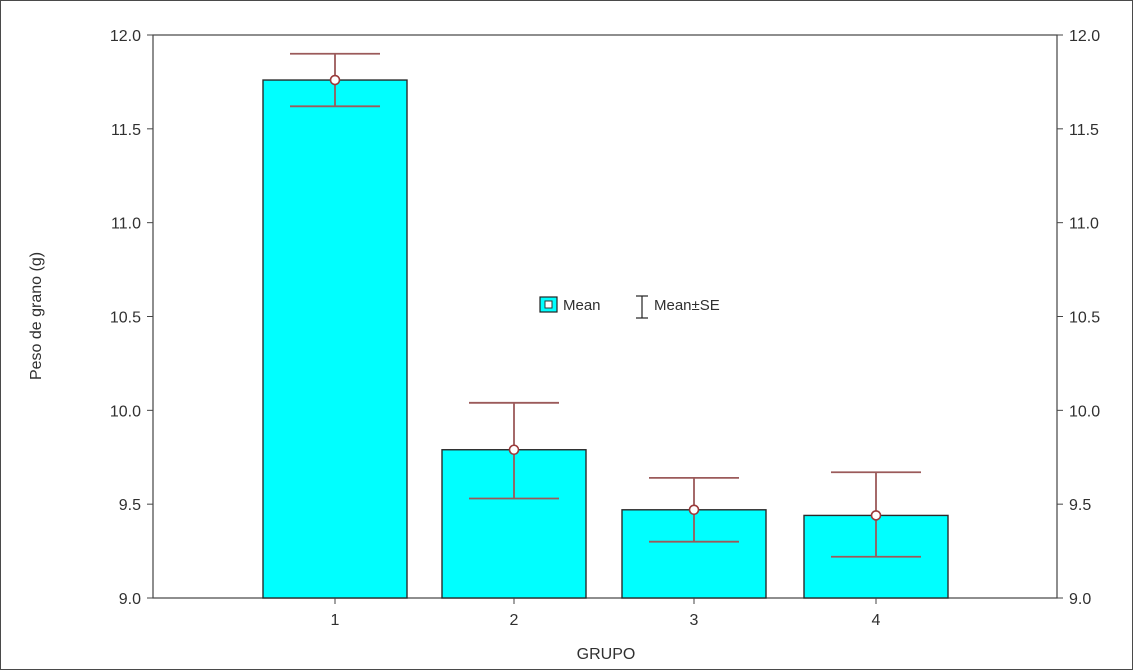  Describe the element at coordinates (335, 620) in the screenshot. I see `x-tick-label: 1` at that location.